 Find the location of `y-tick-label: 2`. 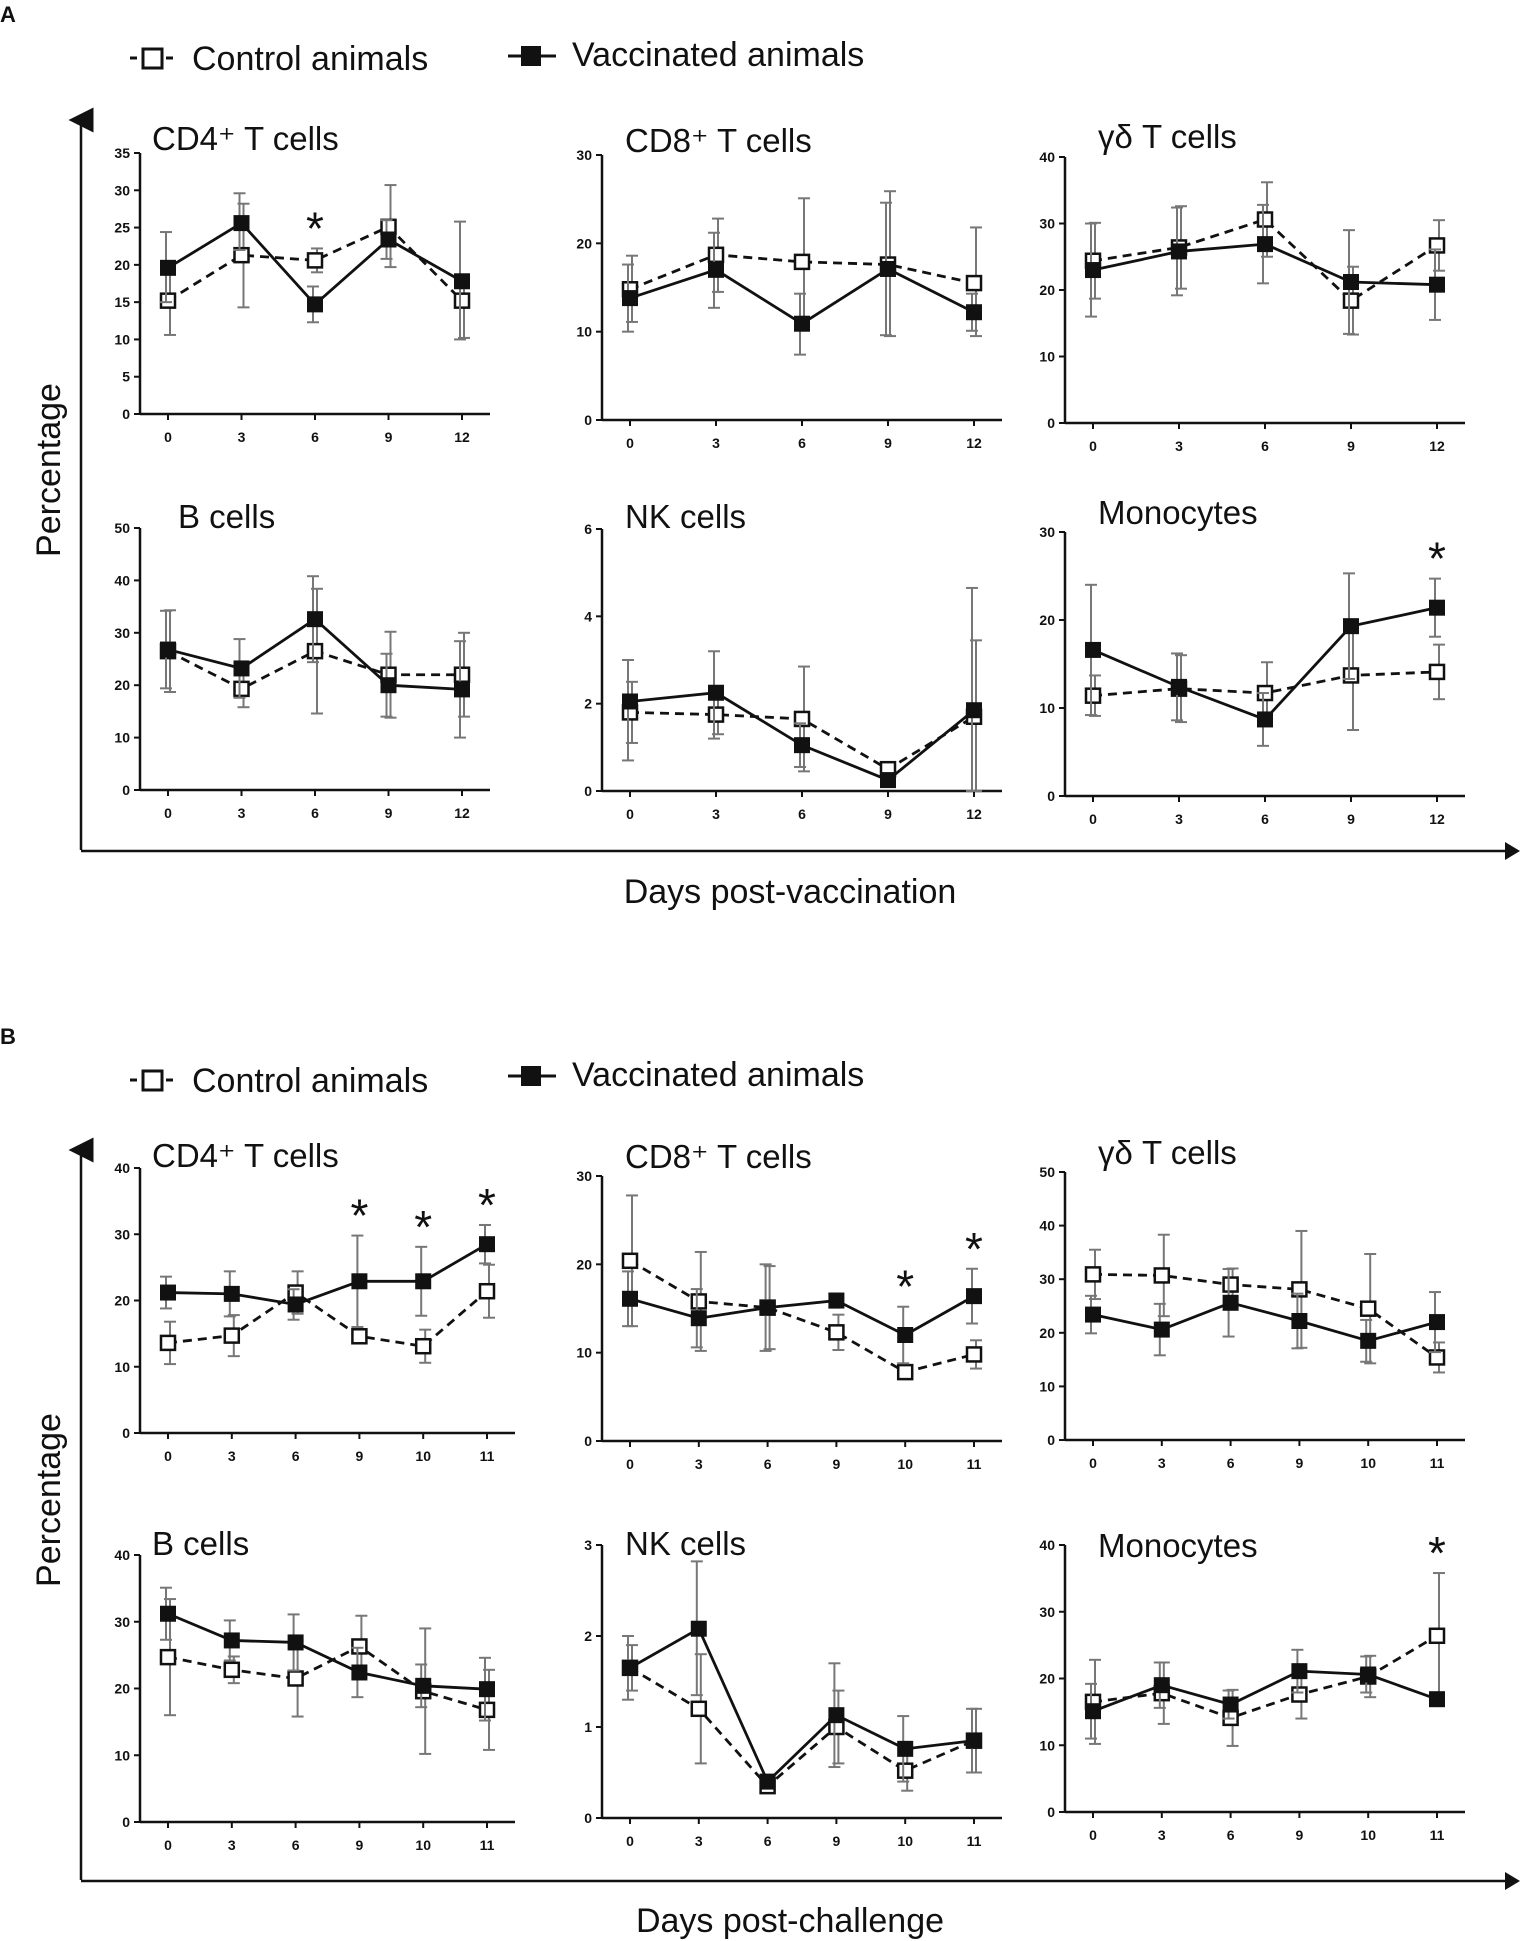

y-tick-label: 2 is located at coordinates (588, 704).